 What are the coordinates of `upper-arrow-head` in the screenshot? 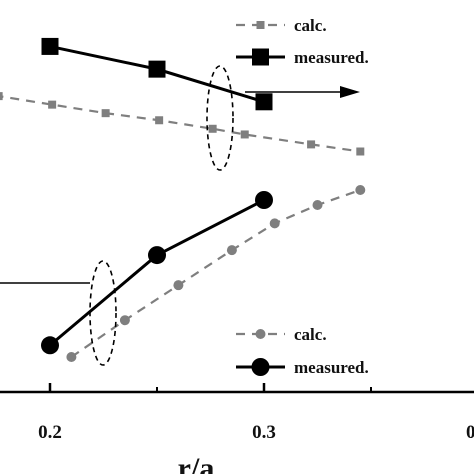 It's located at (350, 92).